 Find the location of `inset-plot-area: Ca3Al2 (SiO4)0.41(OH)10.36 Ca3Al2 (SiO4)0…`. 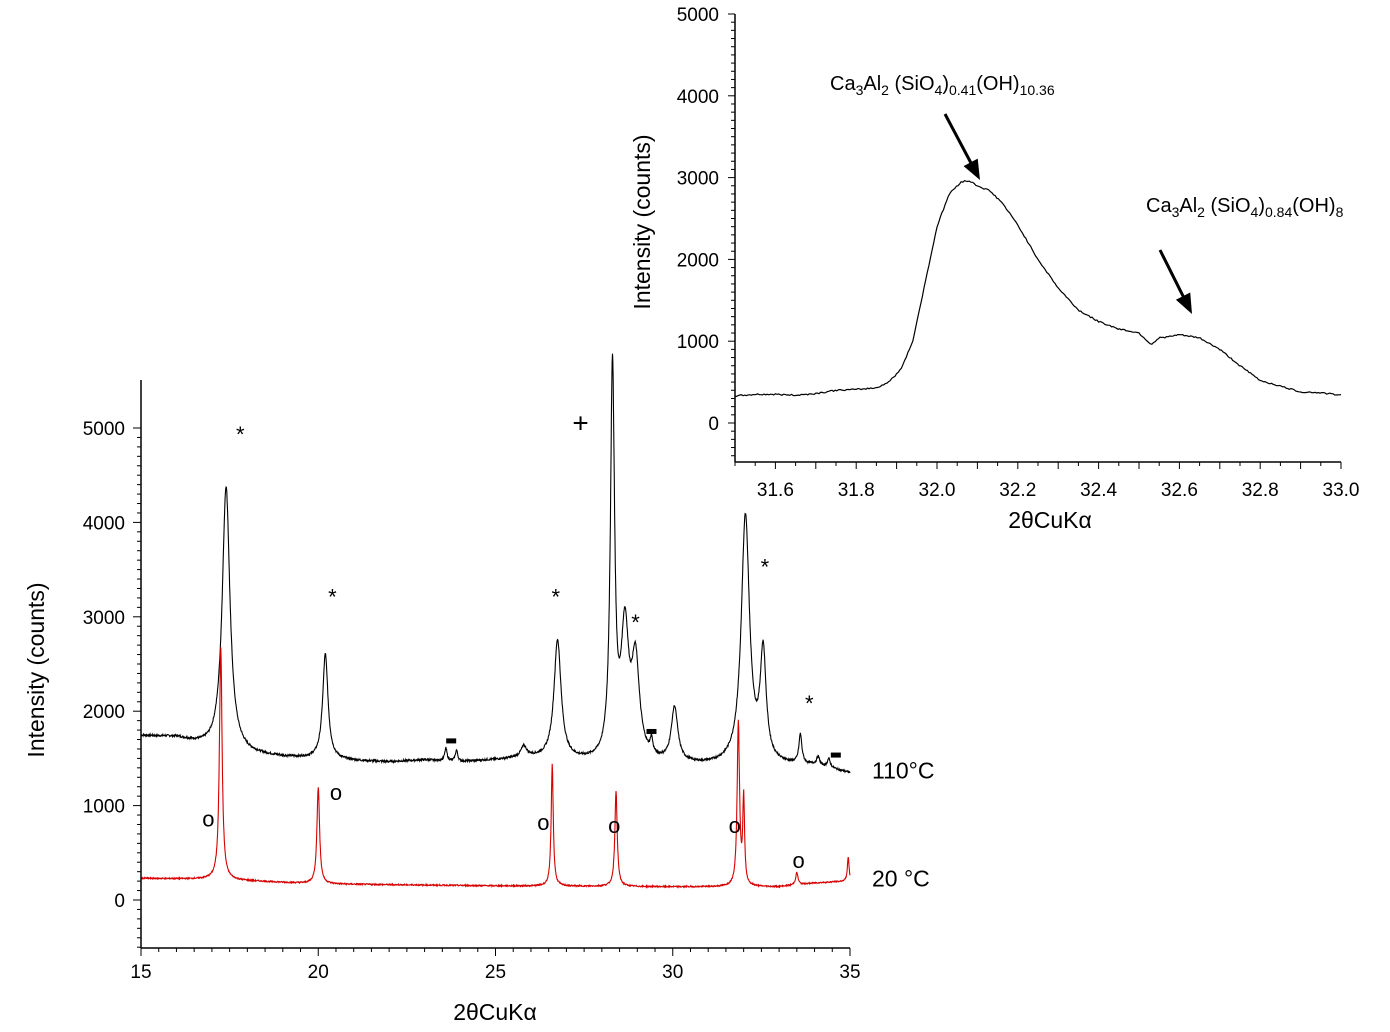

inset-plot-area: Ca3Al2 (SiO4)0.41(OH)10.36 Ca3Al2 (SiO4)0… is located at coordinates (1039, 235).